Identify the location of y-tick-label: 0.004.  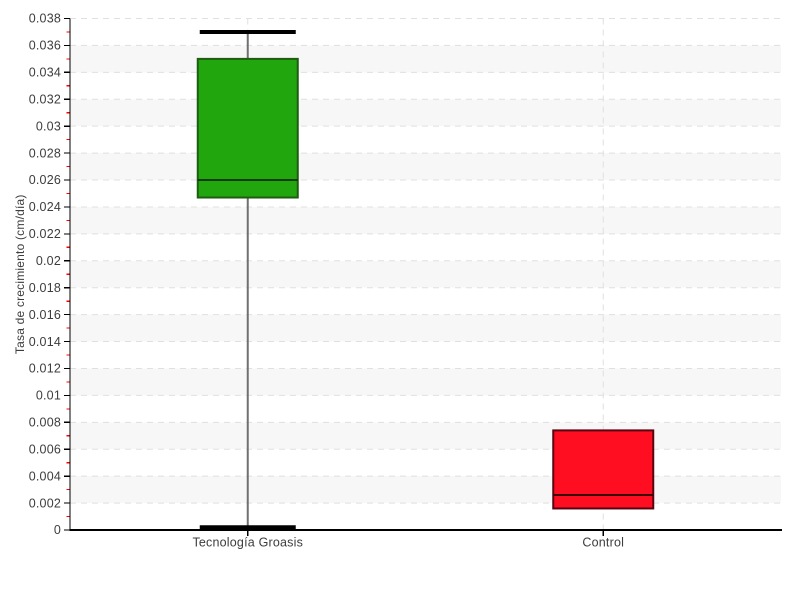
(45, 476).